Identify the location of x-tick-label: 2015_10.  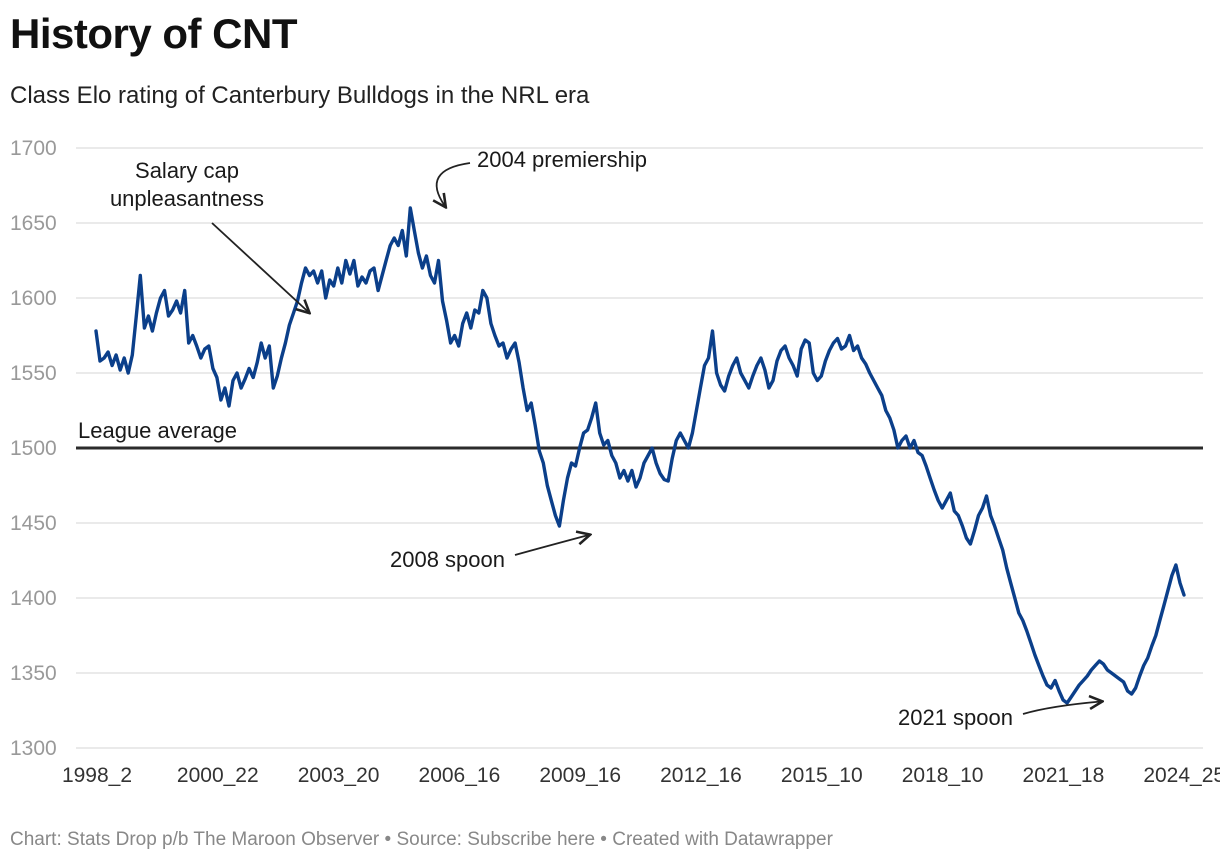
(822, 775).